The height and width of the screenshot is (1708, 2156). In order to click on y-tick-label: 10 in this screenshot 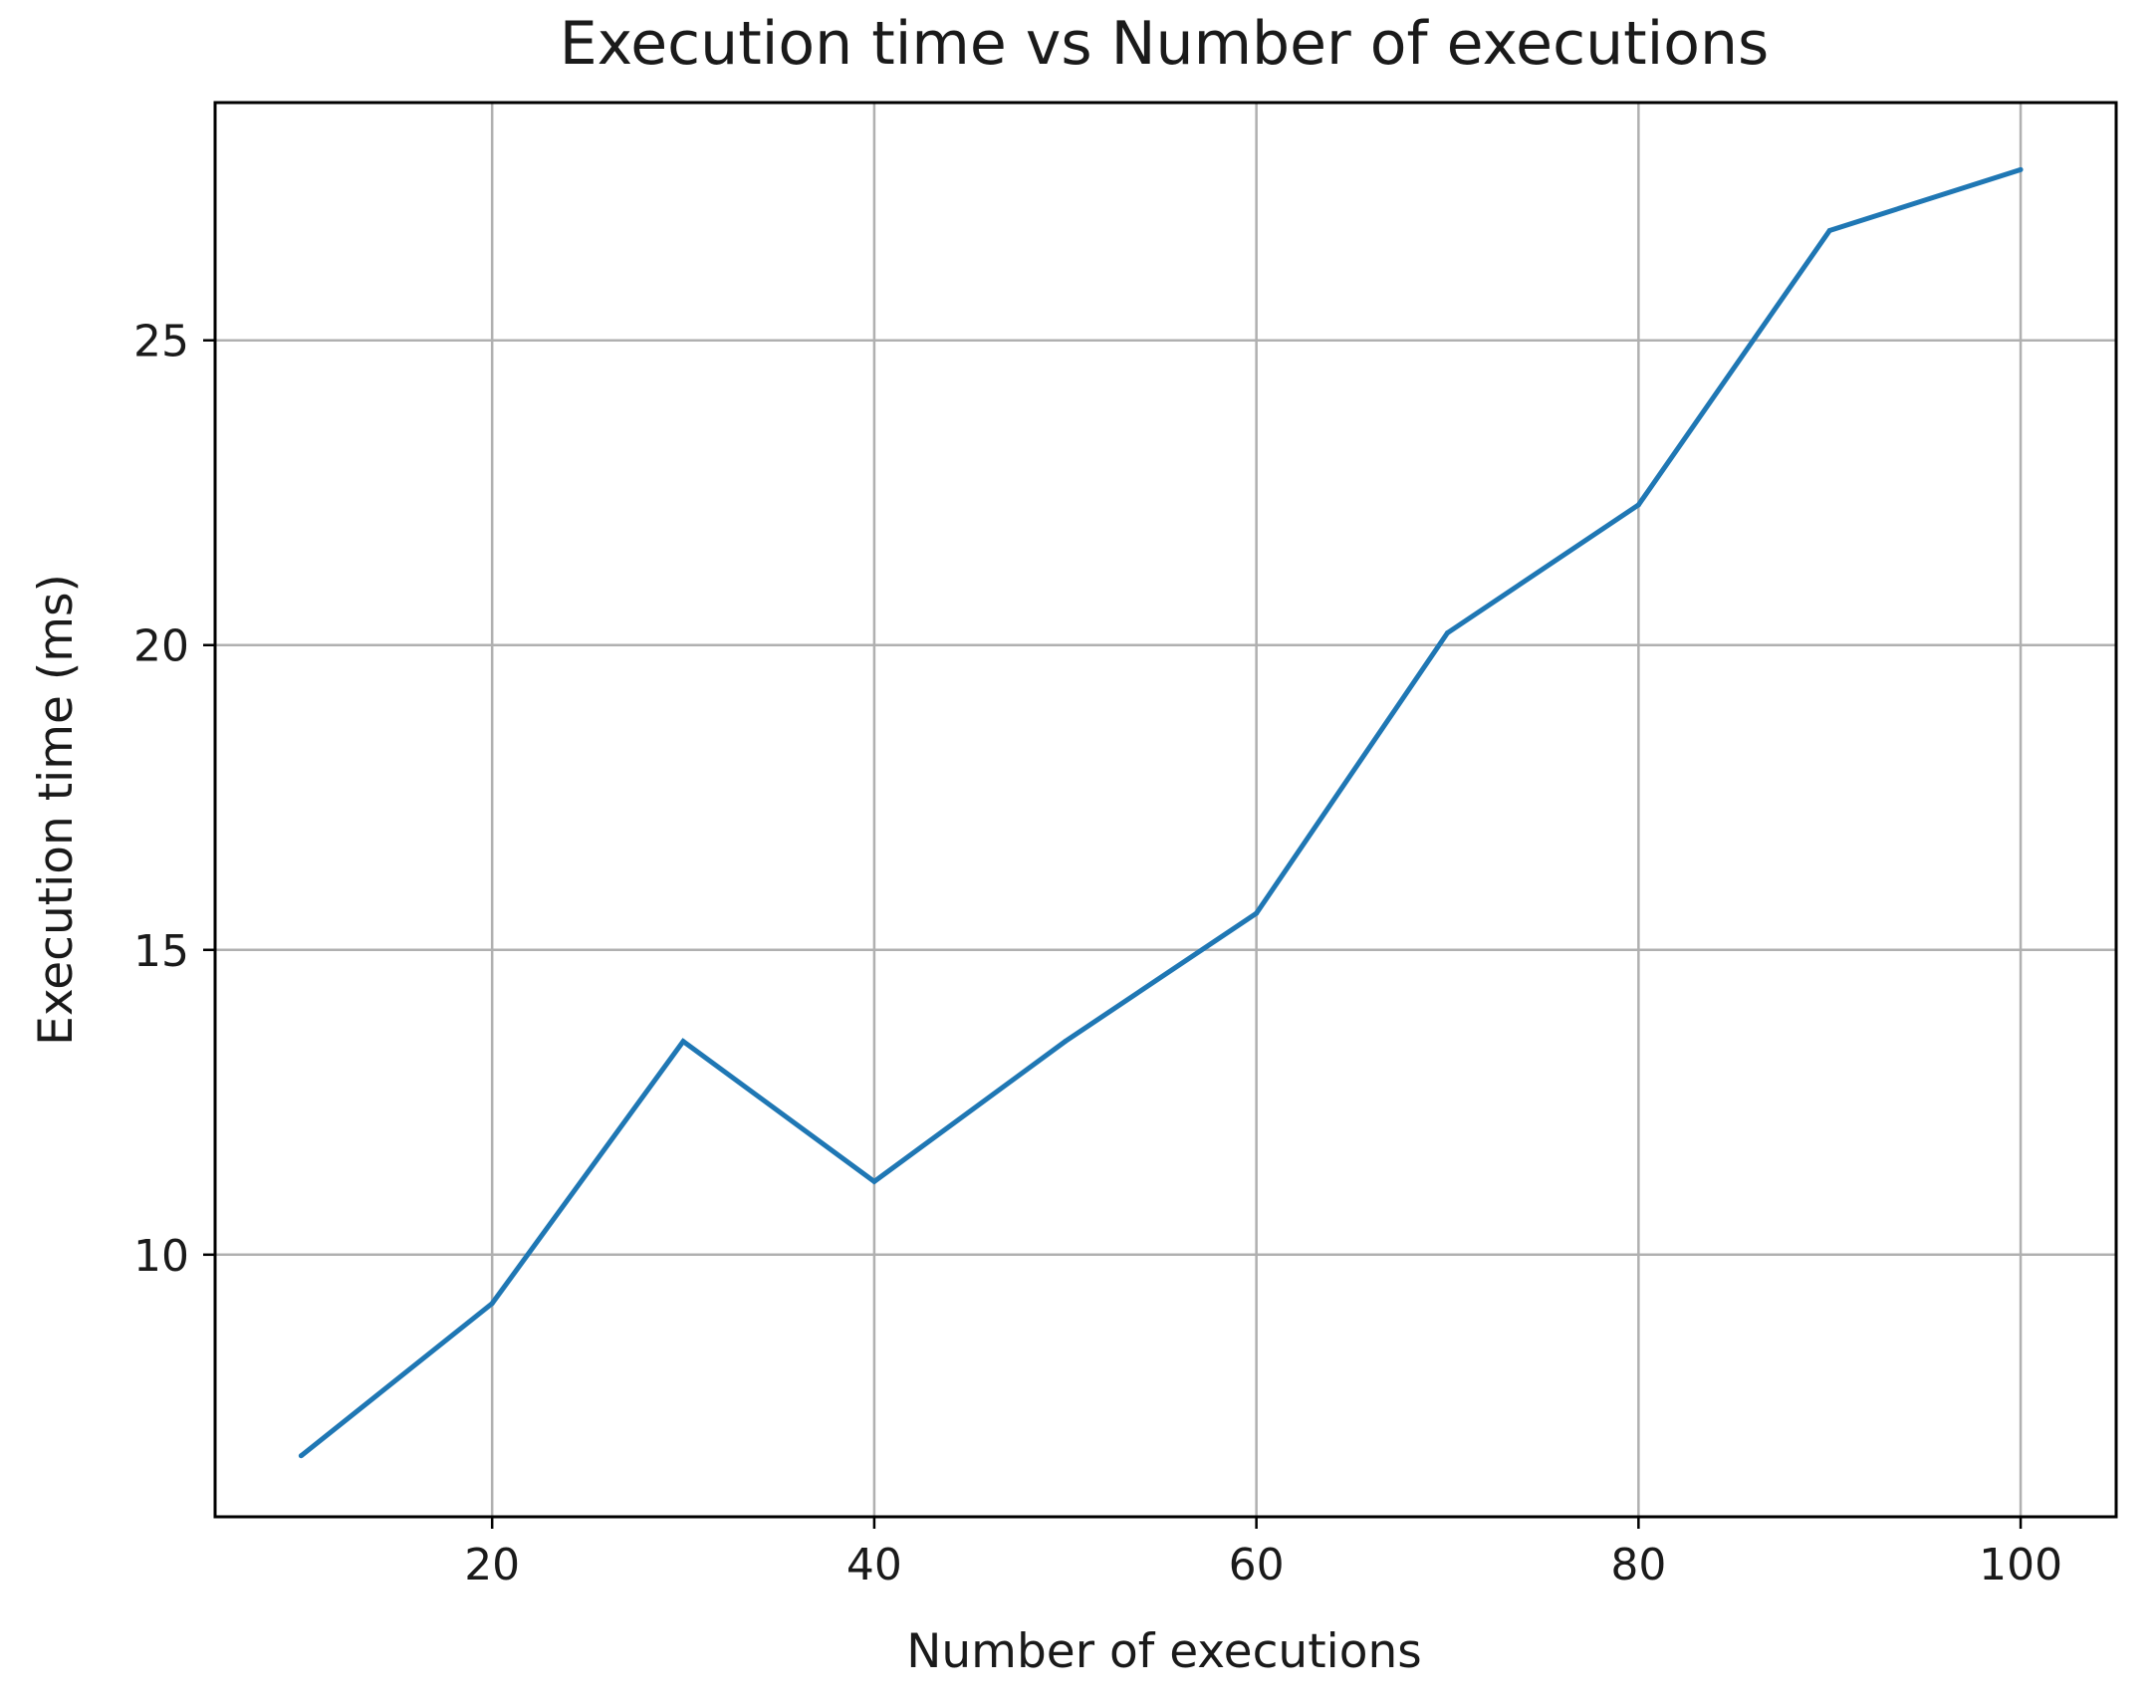, I will do `click(161, 1256)`.